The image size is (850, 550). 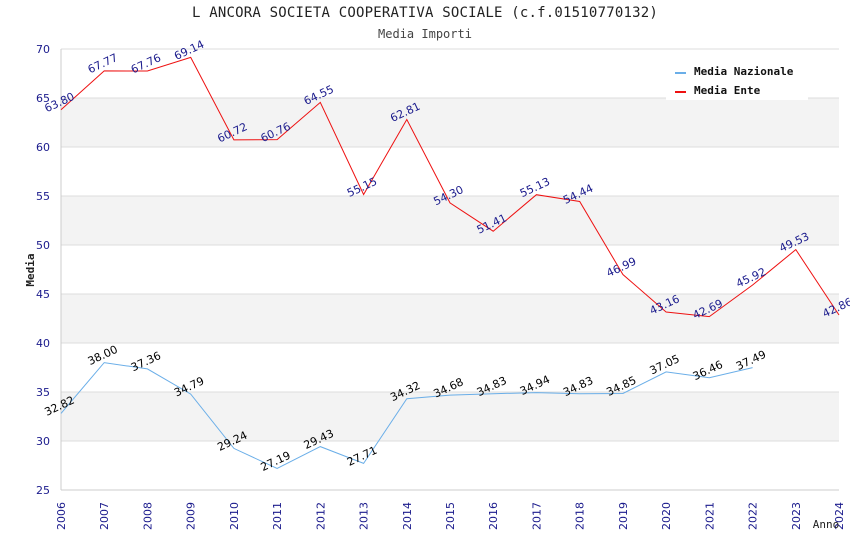 I want to click on legend-label-media-nazionale: Media Nazionale, so click(x=744, y=71).